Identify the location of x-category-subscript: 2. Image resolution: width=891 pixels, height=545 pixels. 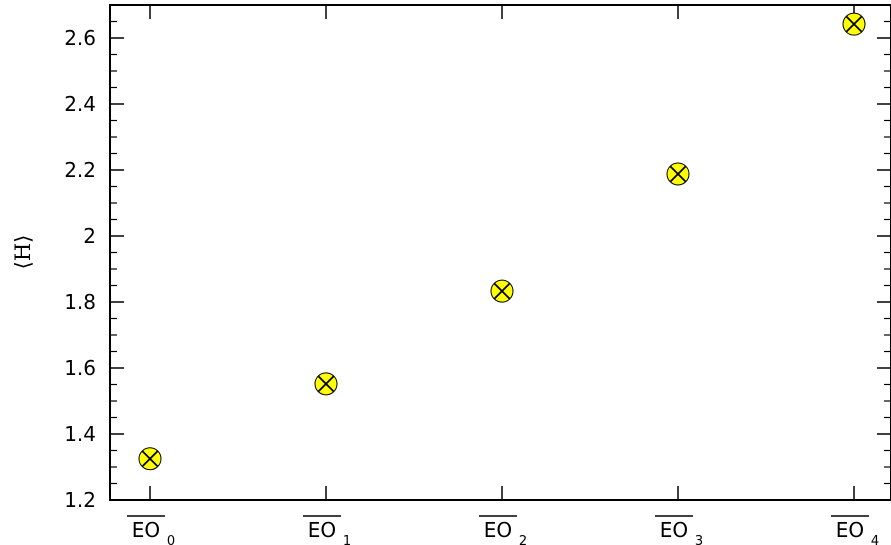
(523, 539).